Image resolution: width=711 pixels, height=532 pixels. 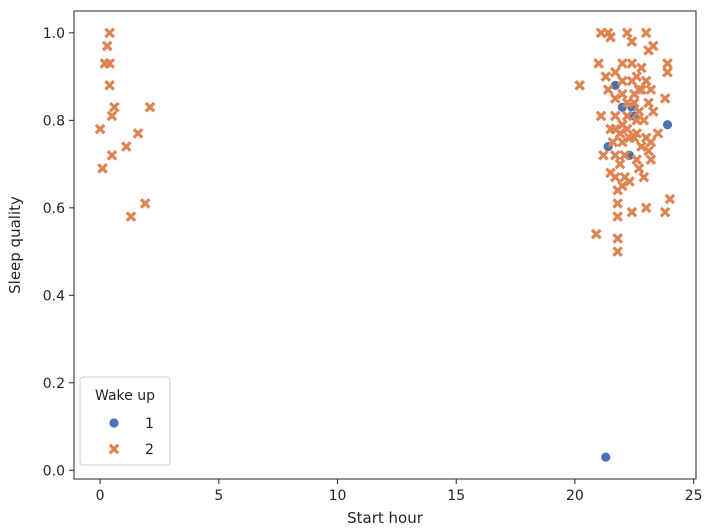 What do you see at coordinates (149, 450) in the screenshot?
I see `legend-label-2: 2` at bounding box center [149, 450].